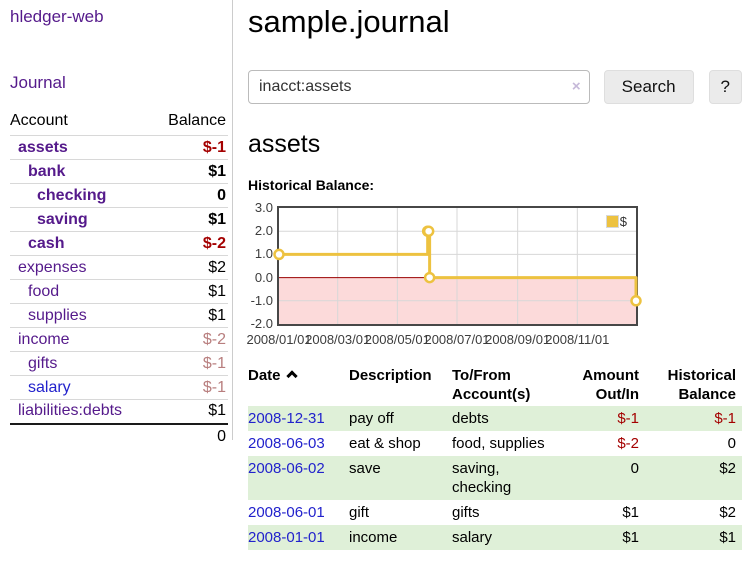 This screenshot has height=582, width=742. Describe the element at coordinates (197, 120) in the screenshot. I see `balance-column-header: Balance` at that location.